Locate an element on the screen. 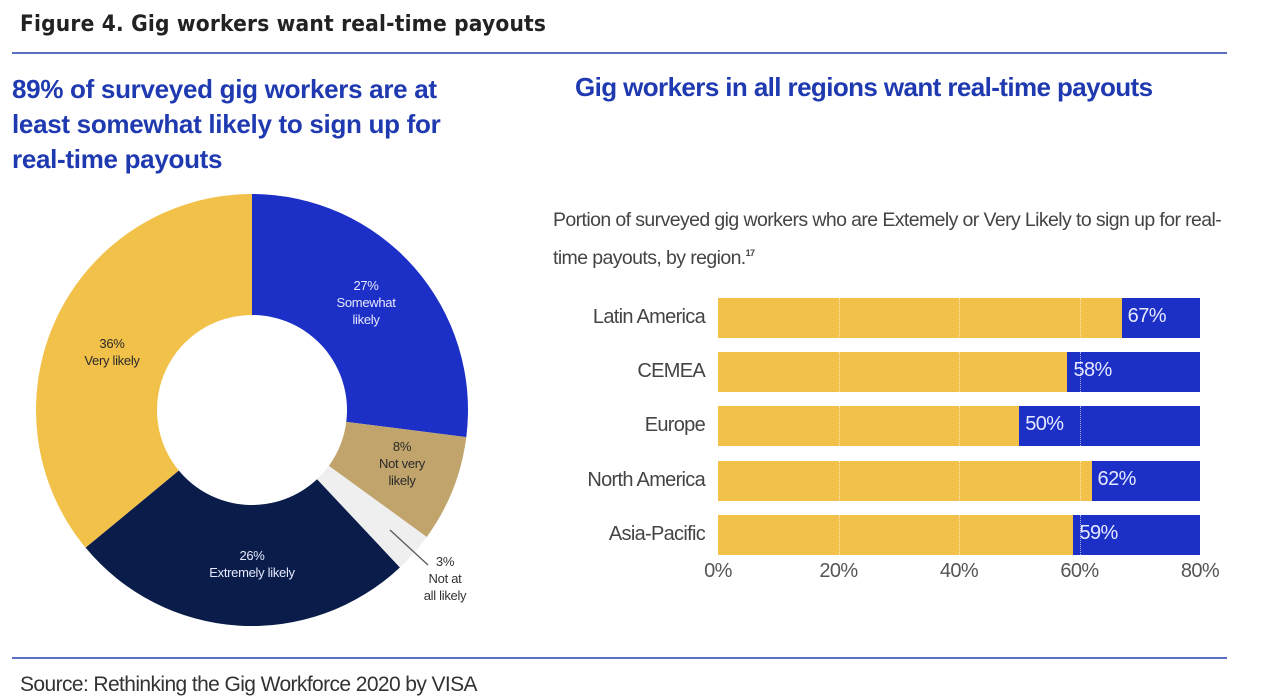  slice-label-somewhat-likely: 27% Somewhat likely is located at coordinates (365, 302).